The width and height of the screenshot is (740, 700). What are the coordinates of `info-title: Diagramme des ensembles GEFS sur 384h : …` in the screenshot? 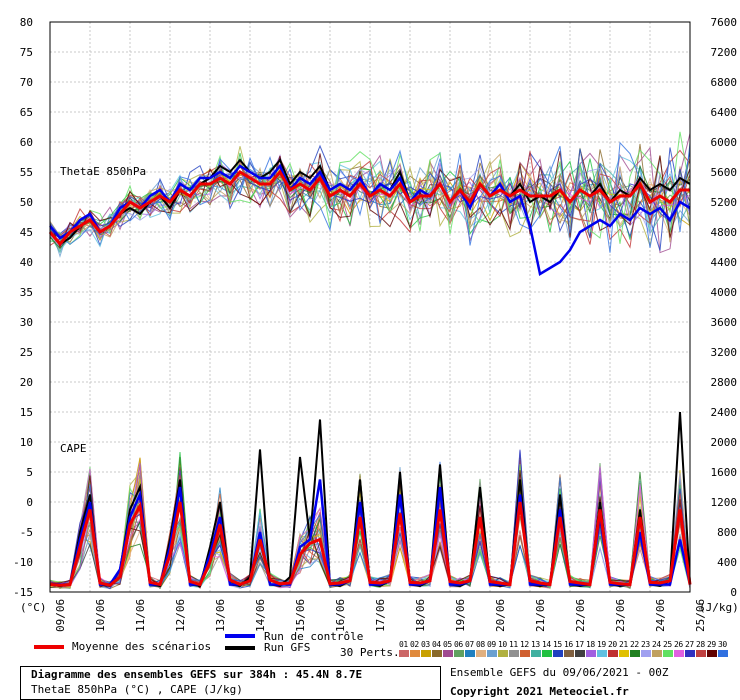 It's located at (197, 674).